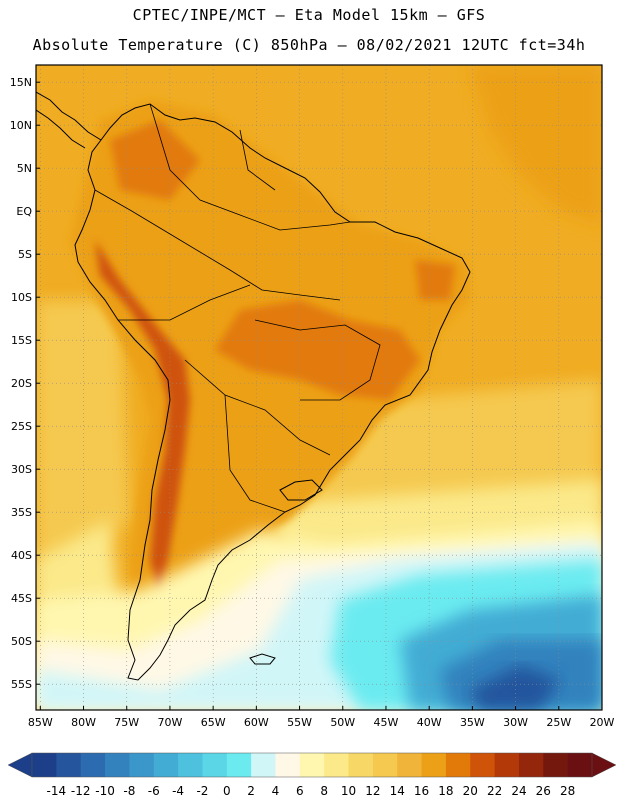 This screenshot has height=800, width=618. Describe the element at coordinates (40, 722) in the screenshot. I see `longitude-tick-label: 85W` at that location.